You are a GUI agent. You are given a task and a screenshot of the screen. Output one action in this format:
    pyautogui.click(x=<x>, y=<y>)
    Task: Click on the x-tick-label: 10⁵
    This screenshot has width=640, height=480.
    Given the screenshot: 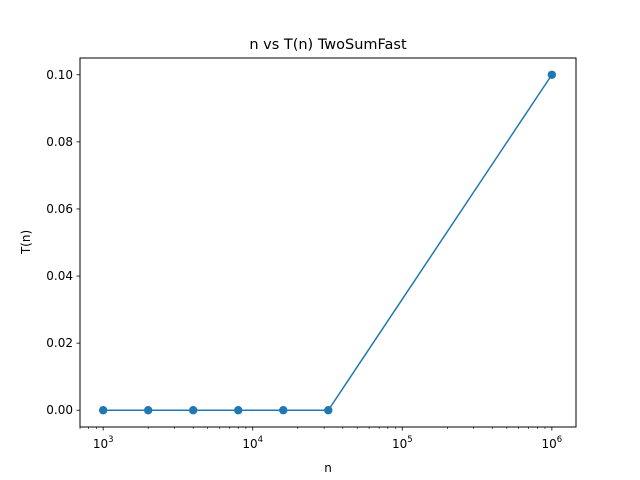 What is the action you would take?
    pyautogui.click(x=402, y=443)
    